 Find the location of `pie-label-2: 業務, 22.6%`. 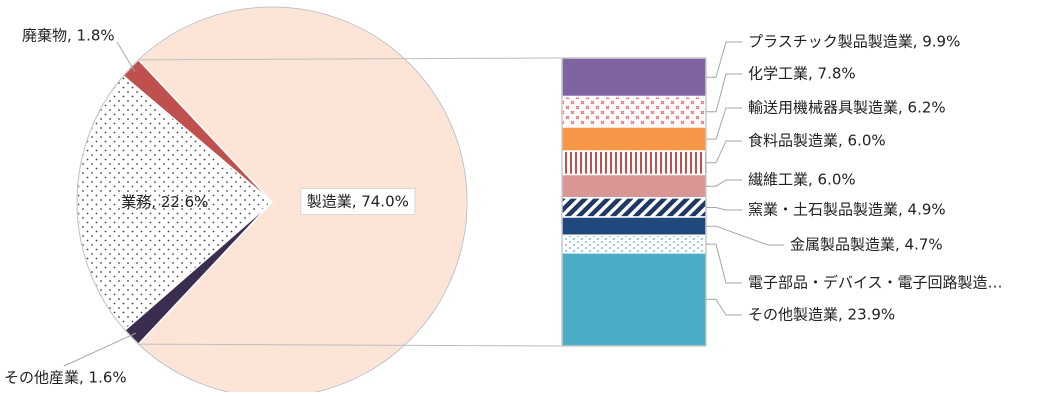

pie-label-2: 業務, 22.6% is located at coordinates (164, 202).